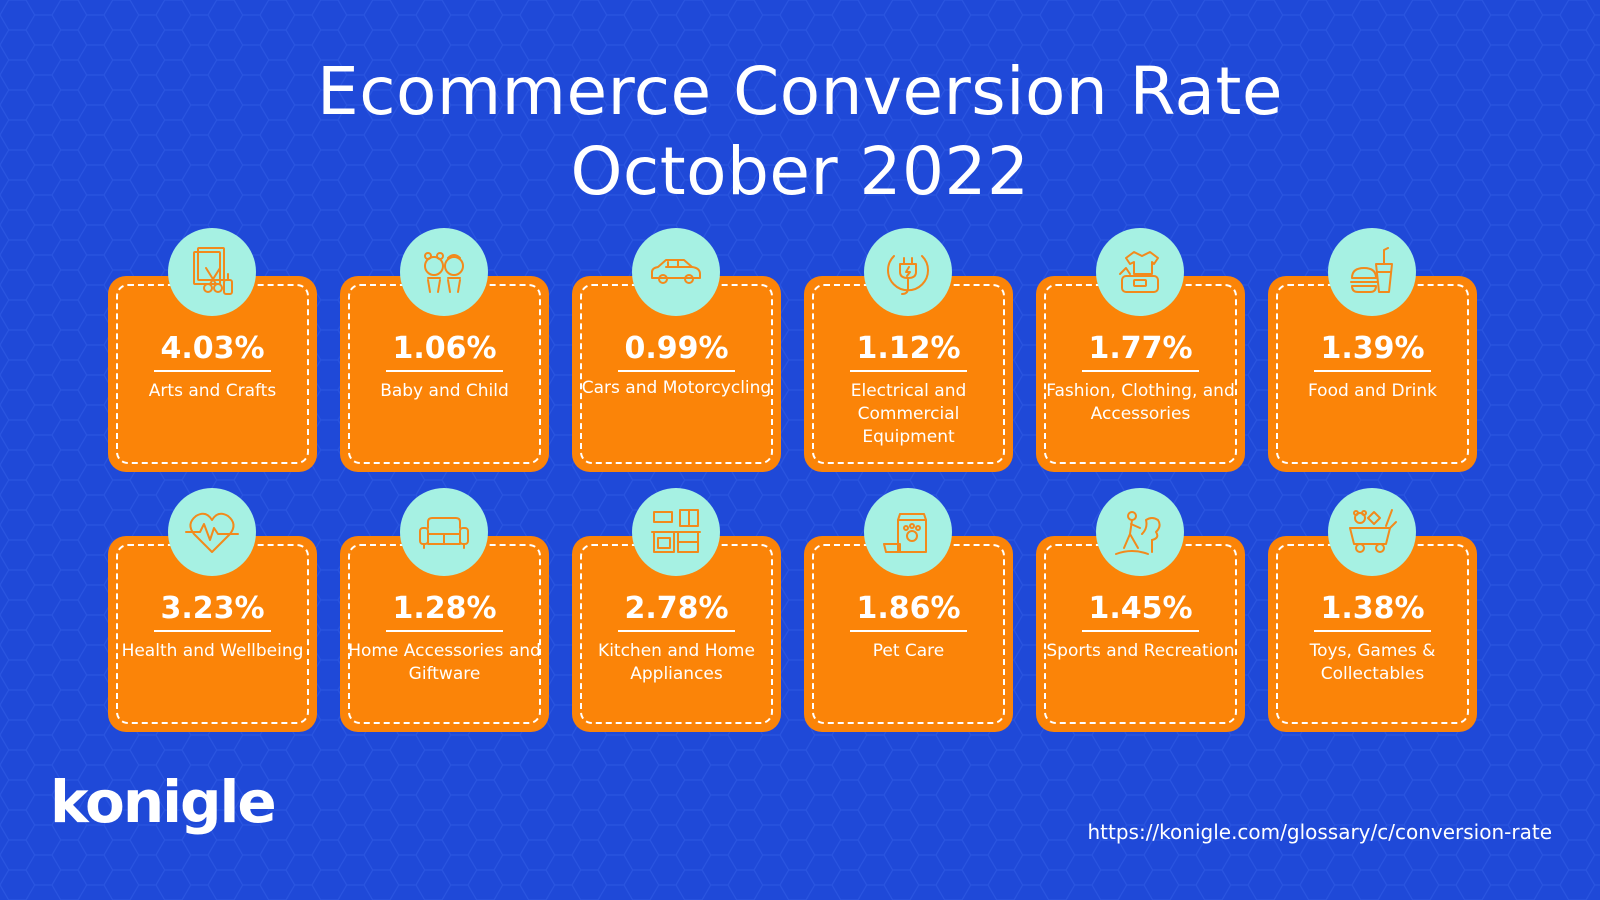 Image resolution: width=1600 pixels, height=900 pixels. Describe the element at coordinates (676, 662) in the screenshot. I see `category-label: Kitchen and Home Appliances` at that location.